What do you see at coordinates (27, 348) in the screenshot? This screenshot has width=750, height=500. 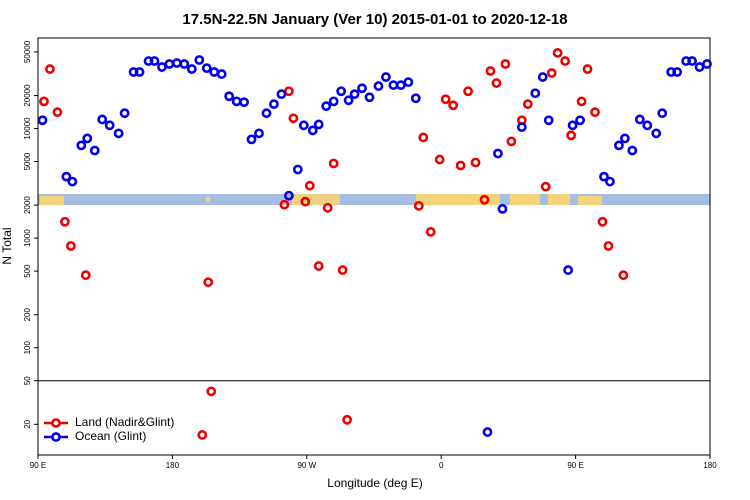 I see `y-tick-label: 100` at bounding box center [27, 348].